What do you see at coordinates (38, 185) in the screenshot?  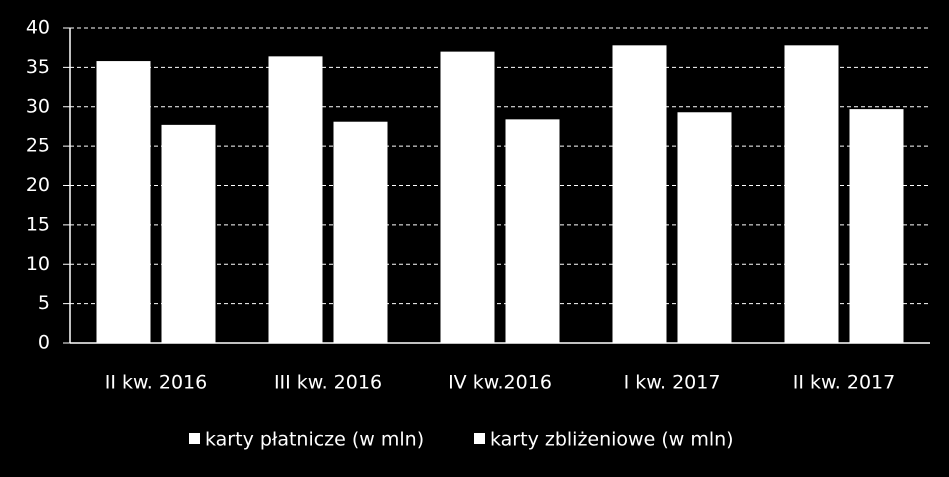 I see `y-tick-label: 20` at bounding box center [38, 185].